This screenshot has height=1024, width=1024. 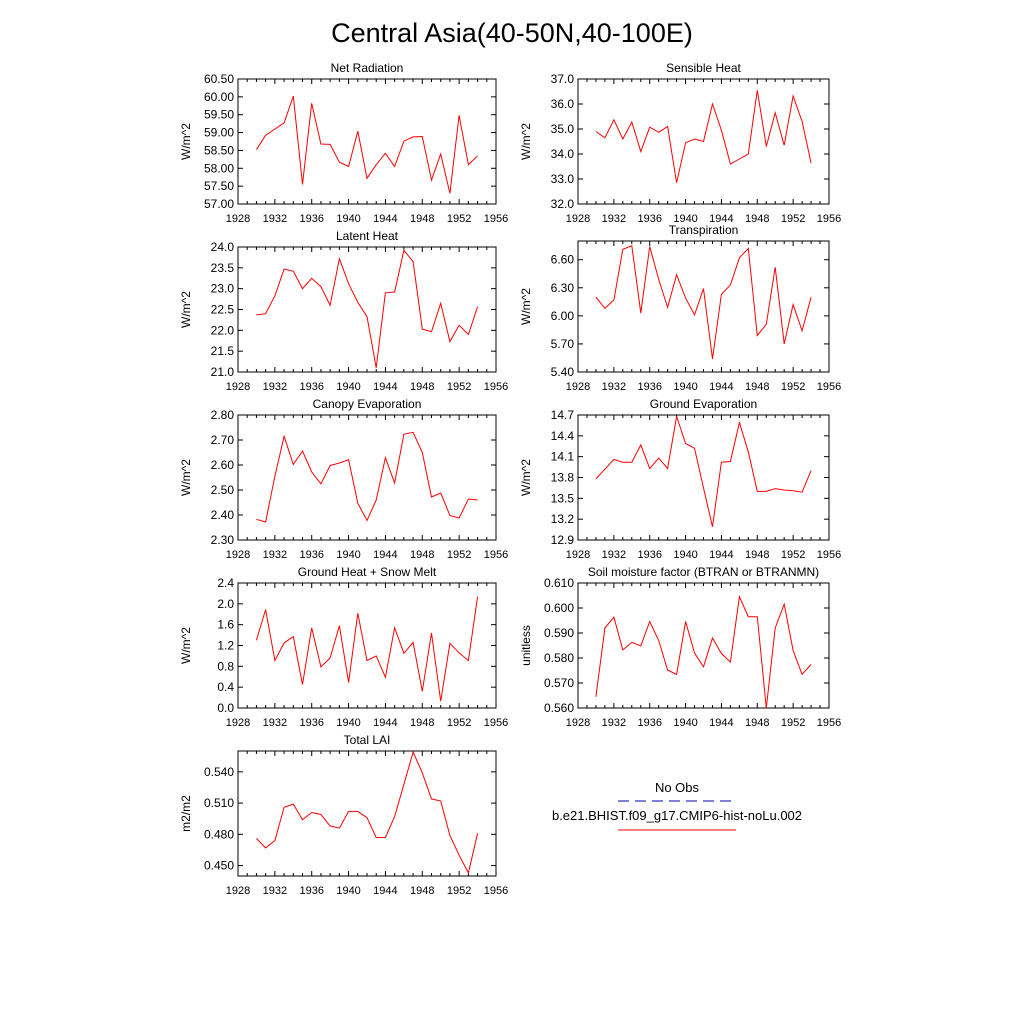 What do you see at coordinates (223, 268) in the screenshot?
I see `y-tick-label: 23.5` at bounding box center [223, 268].